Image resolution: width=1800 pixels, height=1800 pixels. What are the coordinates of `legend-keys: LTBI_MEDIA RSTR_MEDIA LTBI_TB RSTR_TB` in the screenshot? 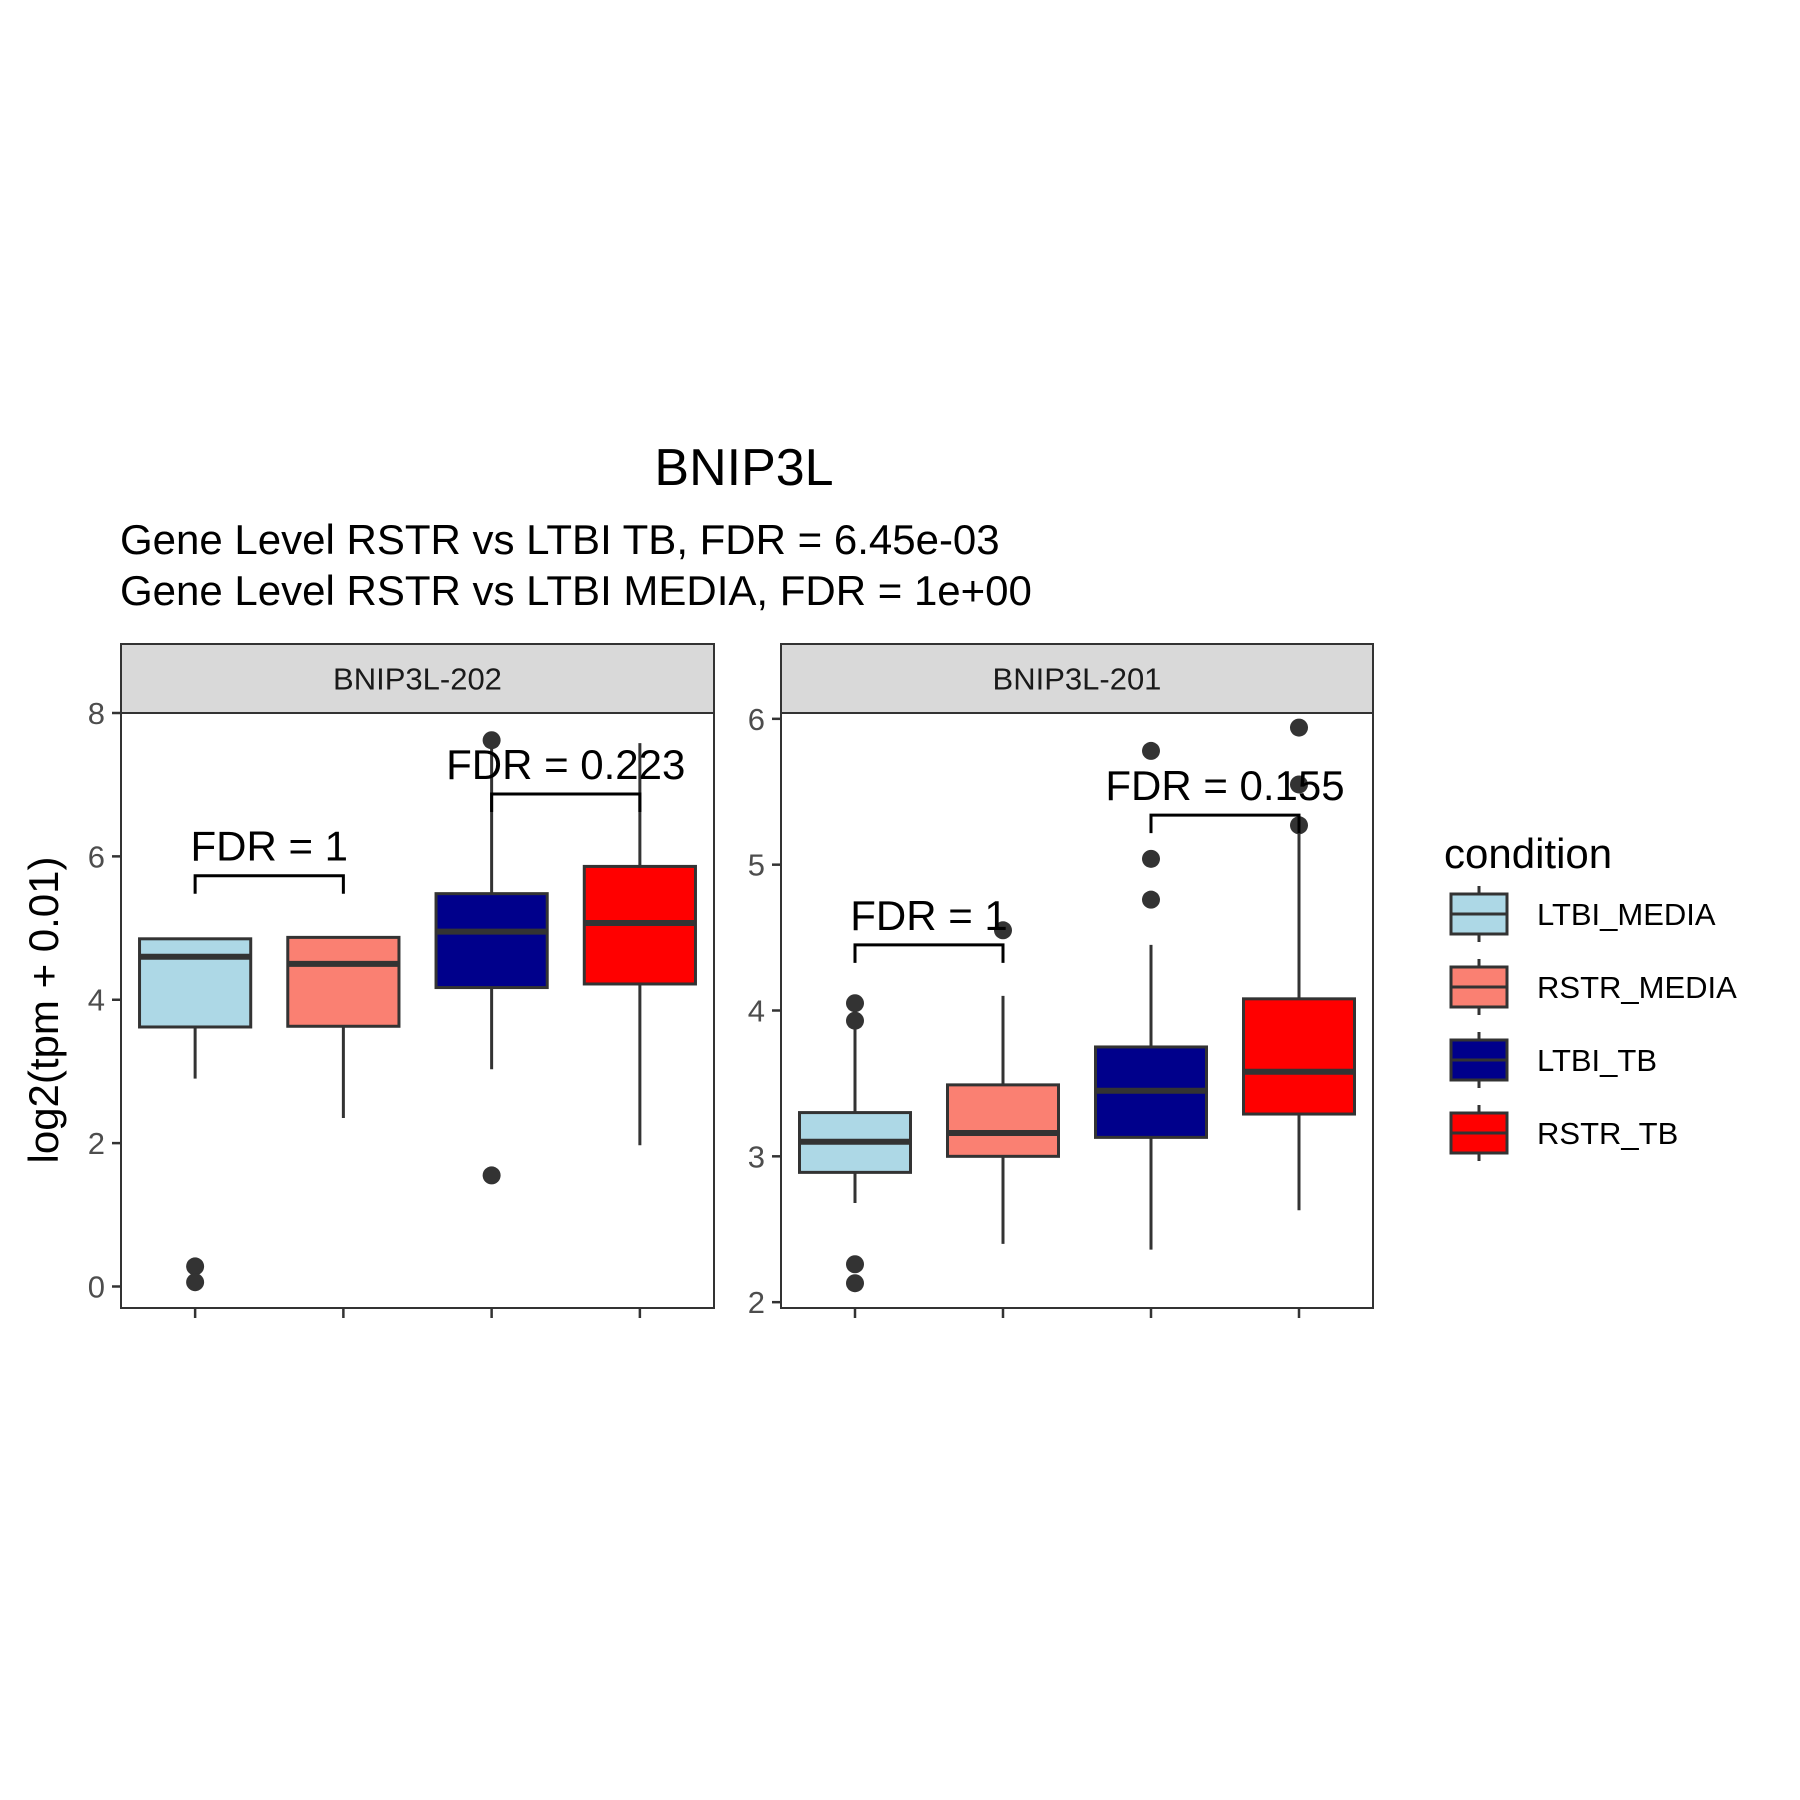 It's located at (1593, 1023).